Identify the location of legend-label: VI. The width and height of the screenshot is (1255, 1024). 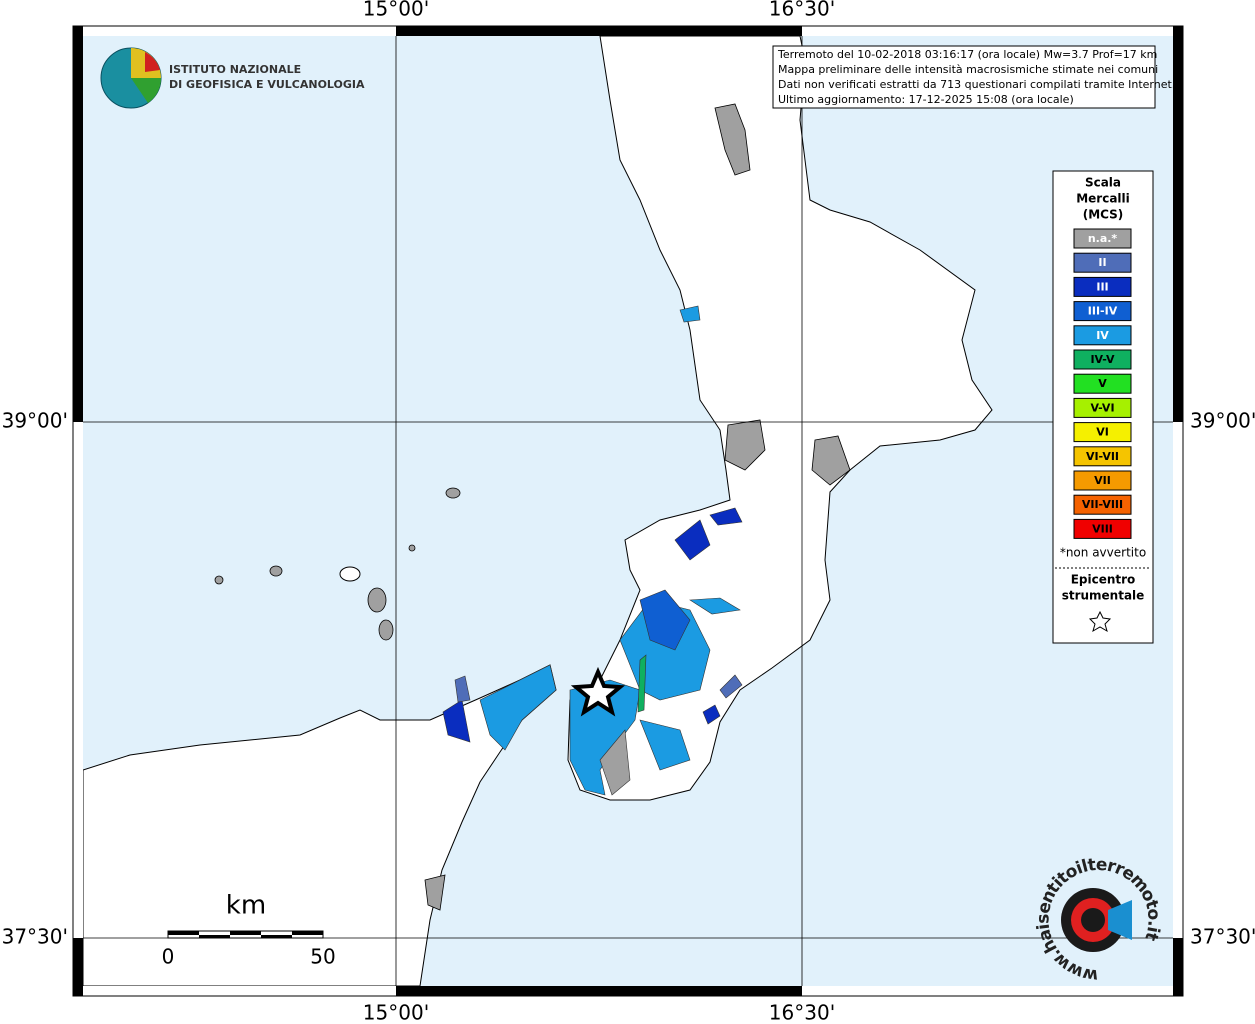
(1102, 432).